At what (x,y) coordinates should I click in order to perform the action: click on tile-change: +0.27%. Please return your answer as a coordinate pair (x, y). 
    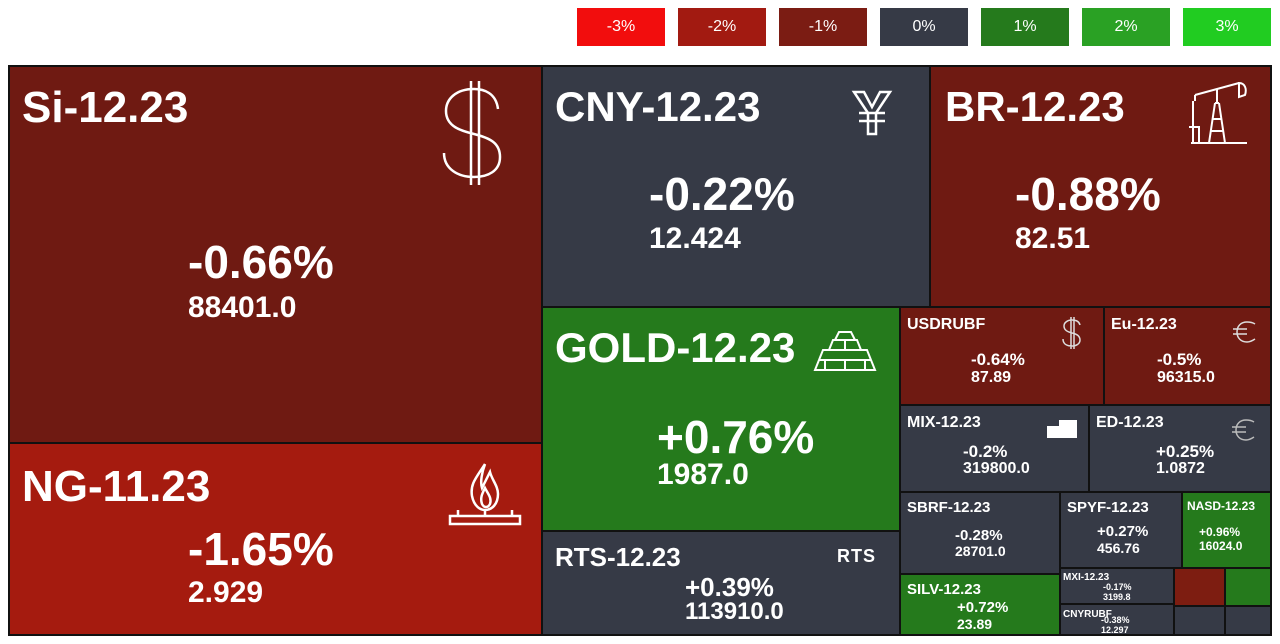
    Looking at the image, I should click on (1123, 531).